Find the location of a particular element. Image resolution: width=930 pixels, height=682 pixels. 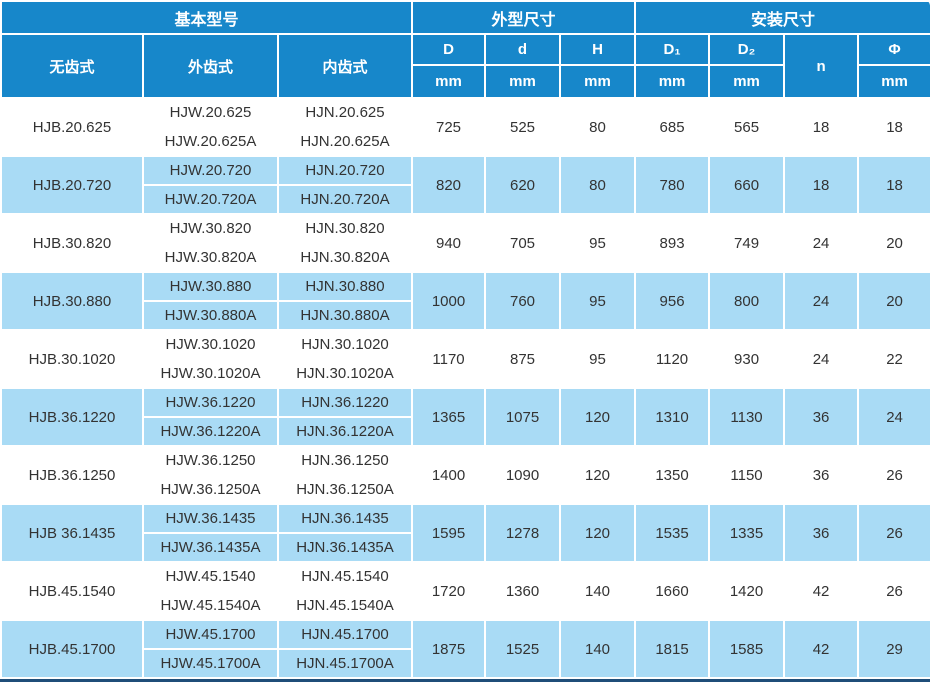

col-header-d: d is located at coordinates (523, 49).